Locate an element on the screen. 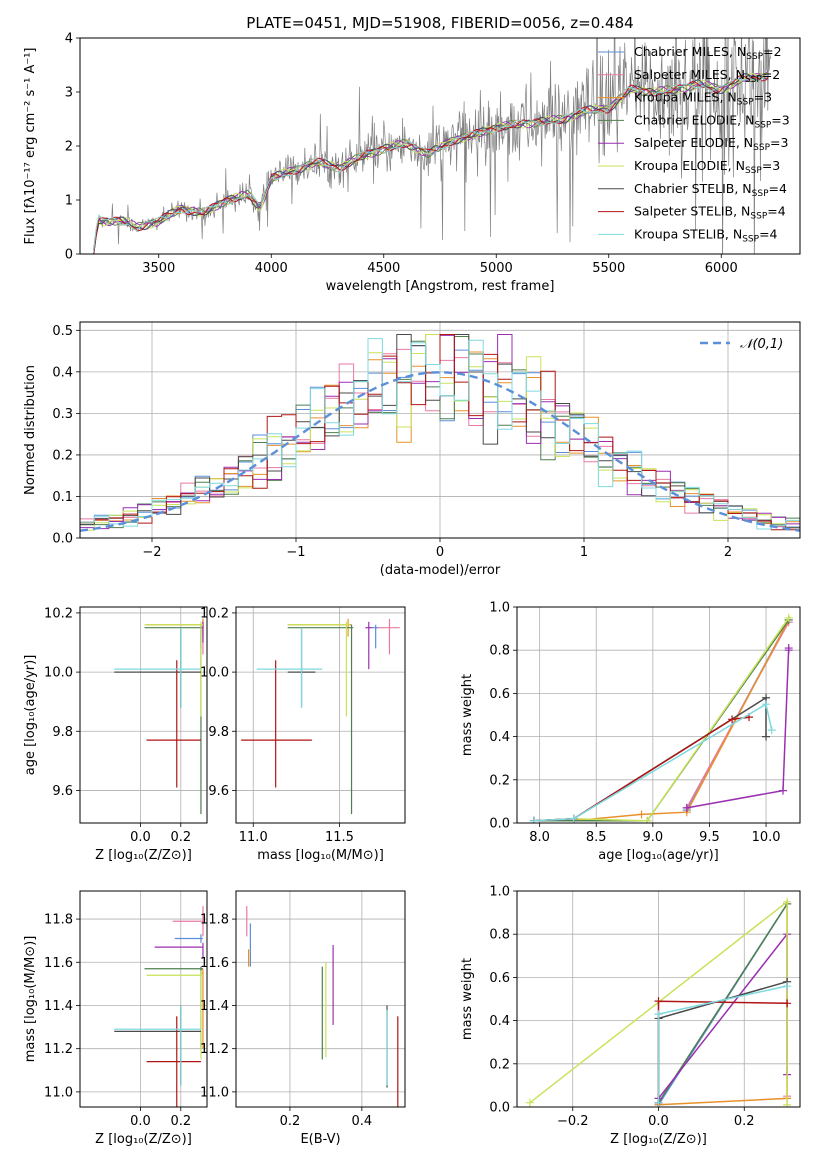 Image resolution: width=819 pixels, height=1170 pixels. age_vs_z-xtick-label: 0.2 is located at coordinates (180, 837).